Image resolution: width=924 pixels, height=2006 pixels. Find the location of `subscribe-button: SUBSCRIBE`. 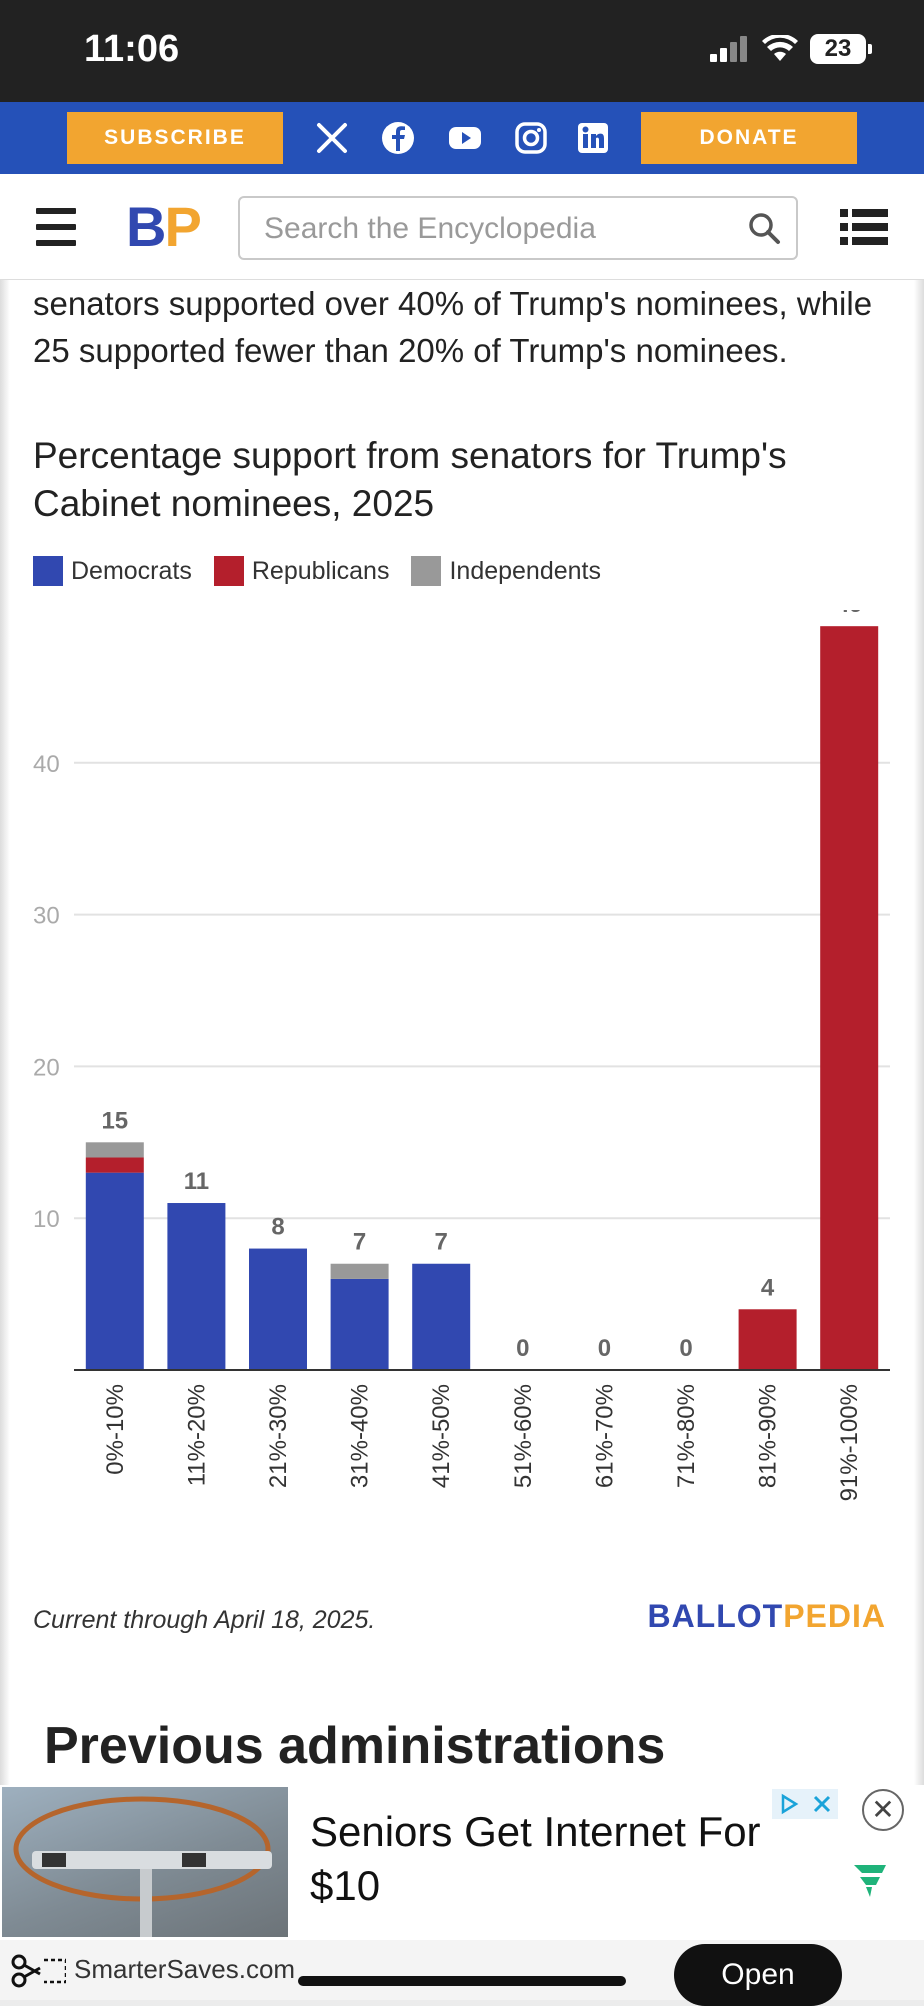

subscribe-button: SUBSCRIBE is located at coordinates (175, 138).